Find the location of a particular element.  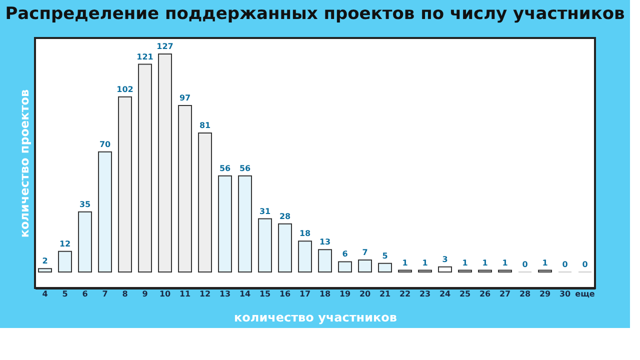

x-tick-label: 23 is located at coordinates (425, 294).